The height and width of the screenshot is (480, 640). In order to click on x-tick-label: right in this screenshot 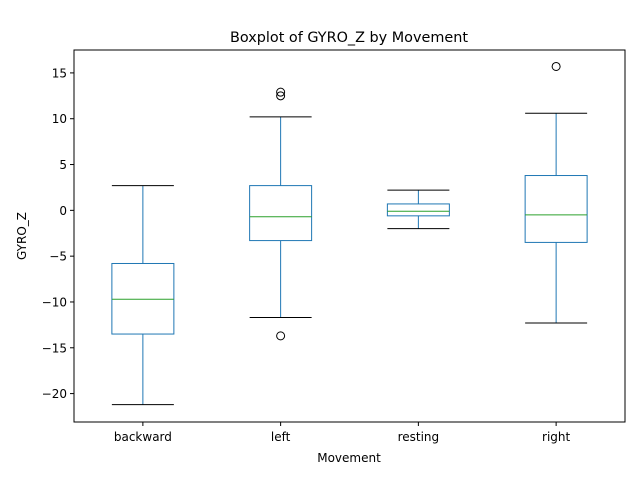, I will do `click(556, 437)`.